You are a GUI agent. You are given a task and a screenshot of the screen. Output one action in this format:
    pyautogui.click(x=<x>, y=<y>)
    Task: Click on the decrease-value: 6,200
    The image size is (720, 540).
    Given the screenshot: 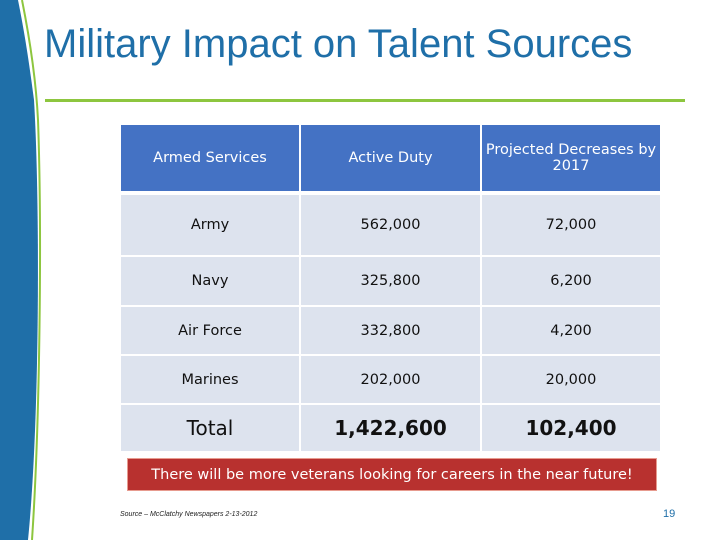 What is the action you would take?
    pyautogui.click(x=571, y=282)
    